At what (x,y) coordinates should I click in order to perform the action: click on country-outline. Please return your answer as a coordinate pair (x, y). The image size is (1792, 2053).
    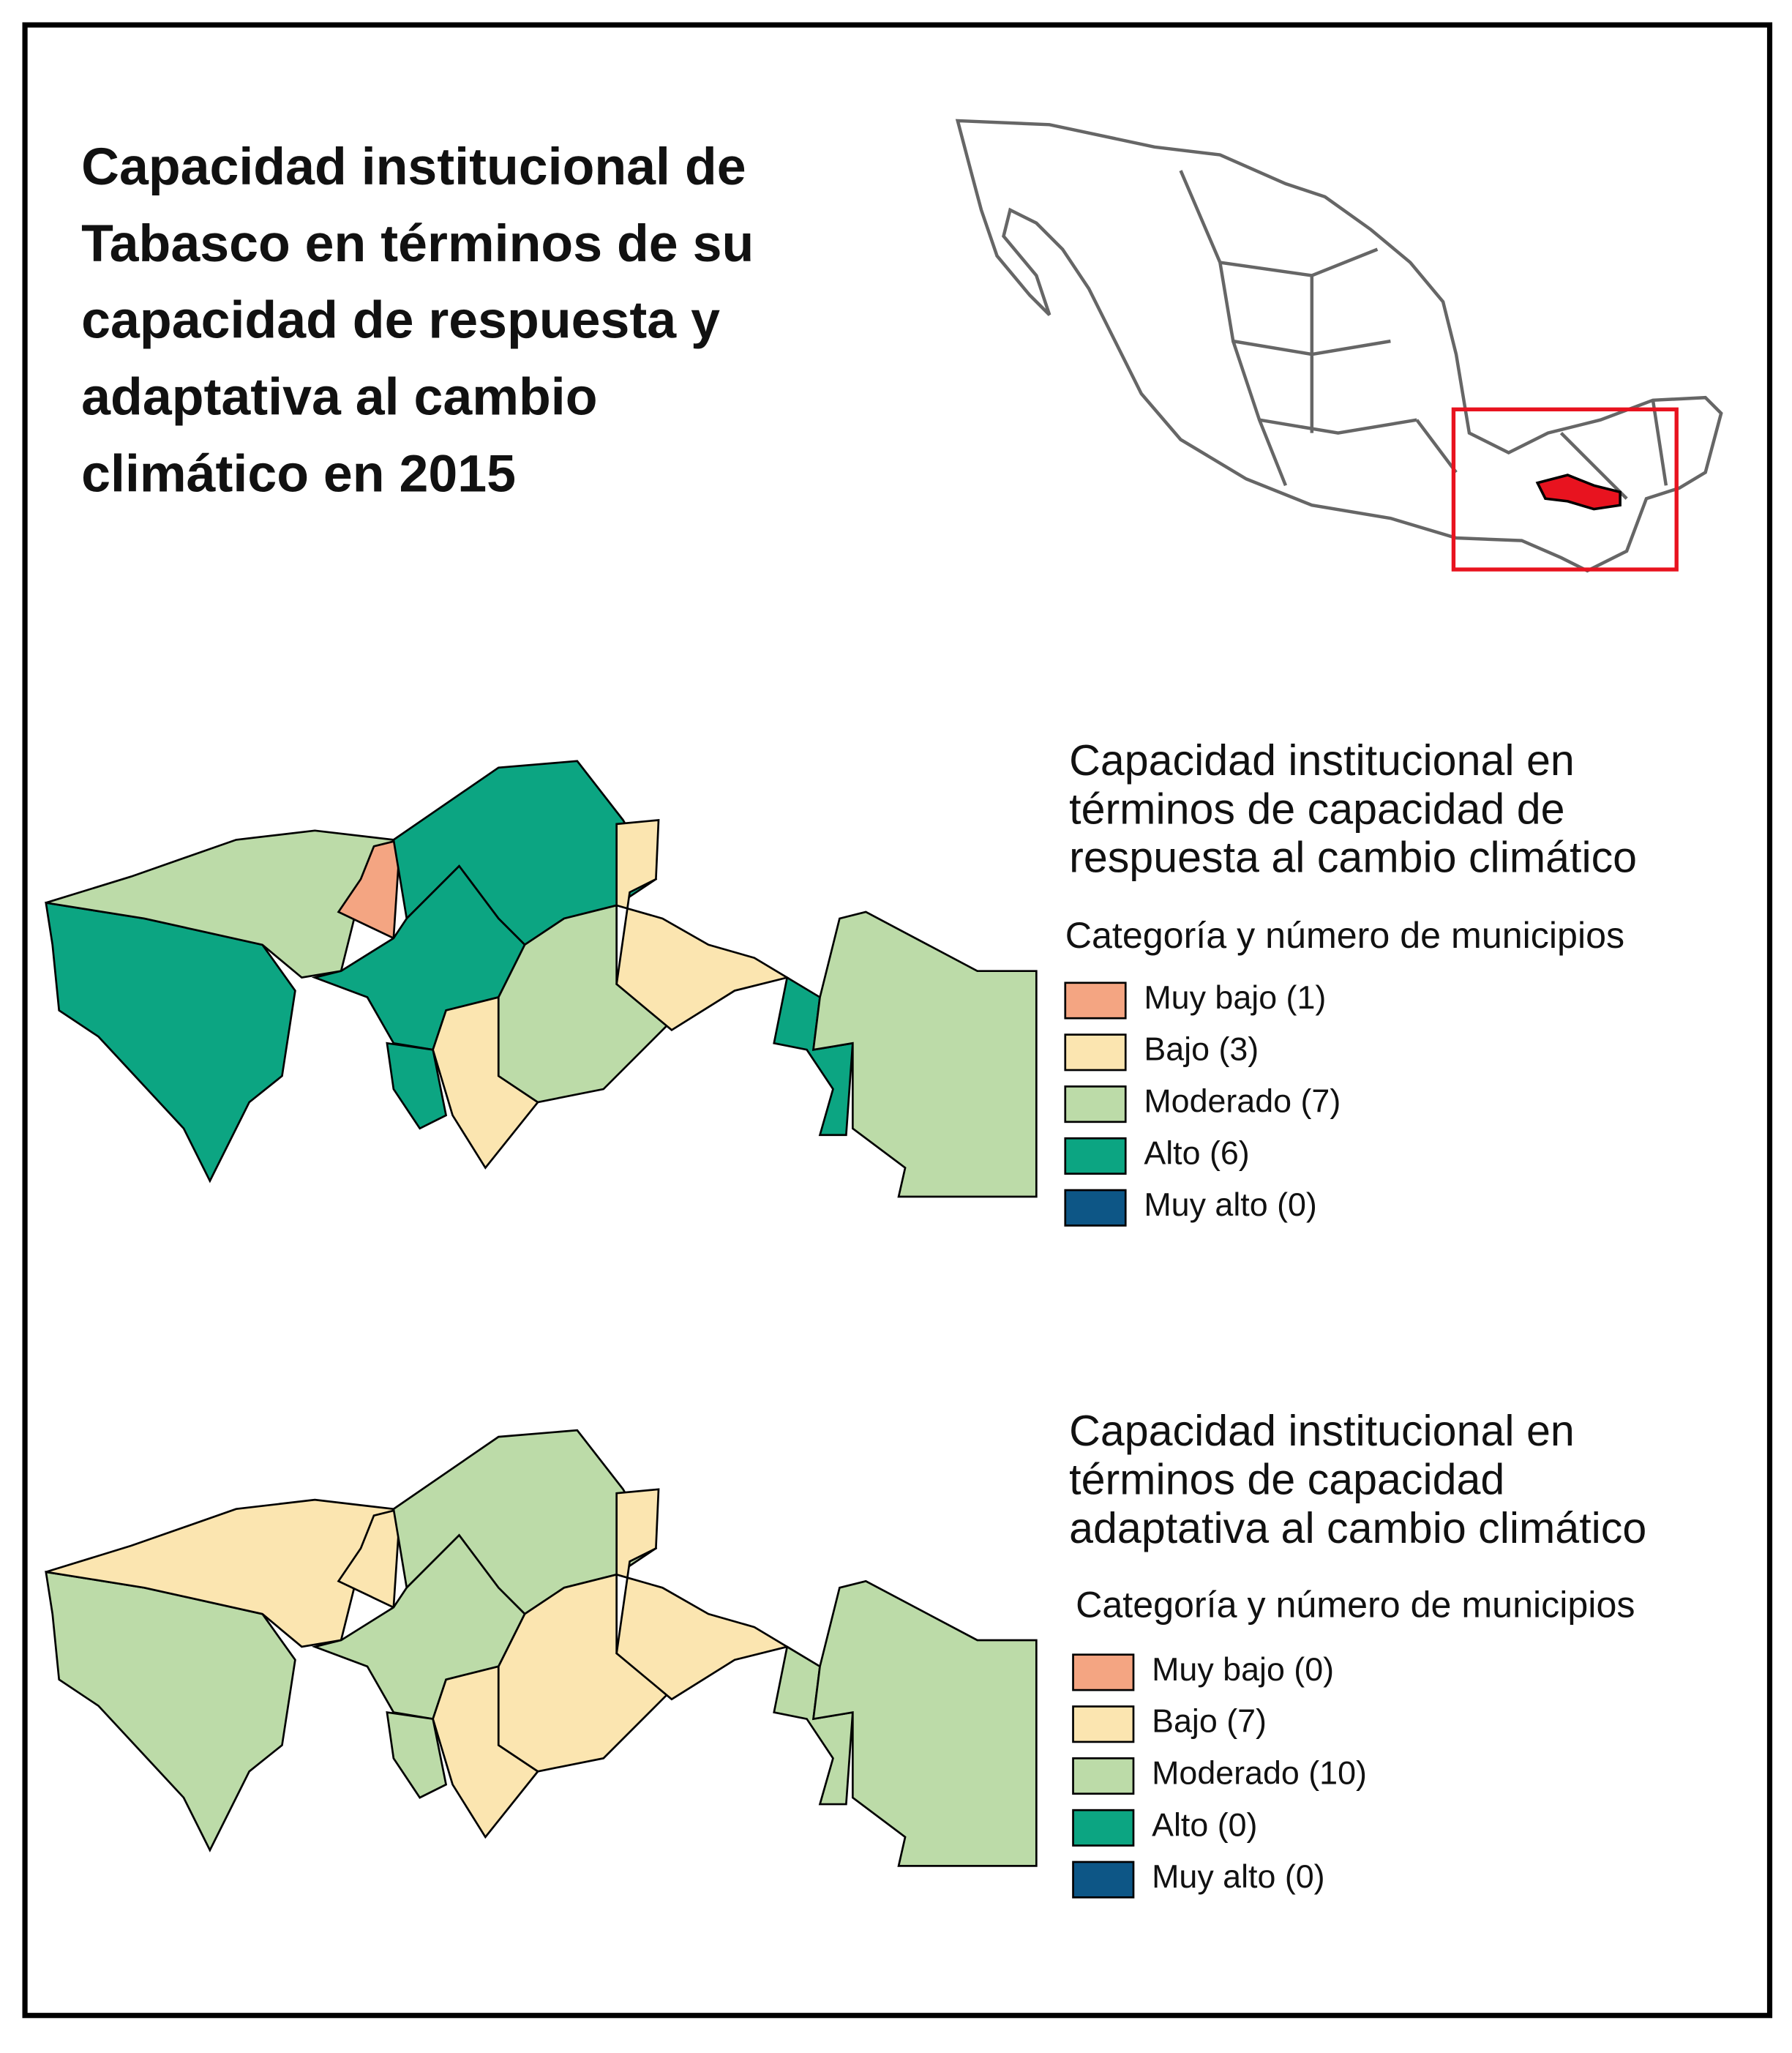
    Looking at the image, I should click on (1339, 346).